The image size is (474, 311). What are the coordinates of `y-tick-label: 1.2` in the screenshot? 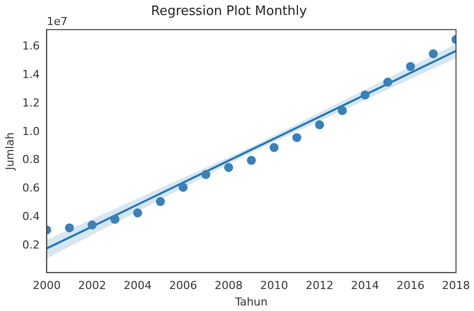 It's located at (31, 103).